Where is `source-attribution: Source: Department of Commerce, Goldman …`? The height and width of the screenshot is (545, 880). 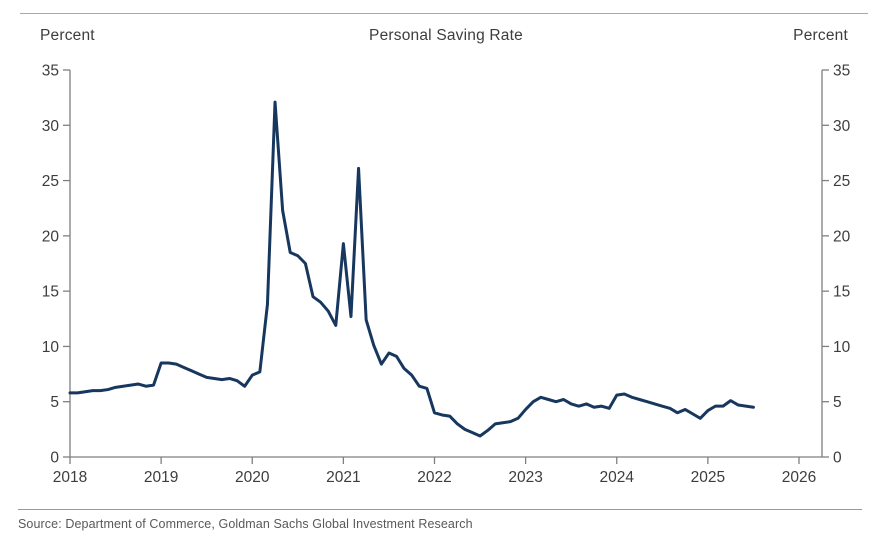
source-attribution: Source: Department of Commerce, Goldman … is located at coordinates (245, 524).